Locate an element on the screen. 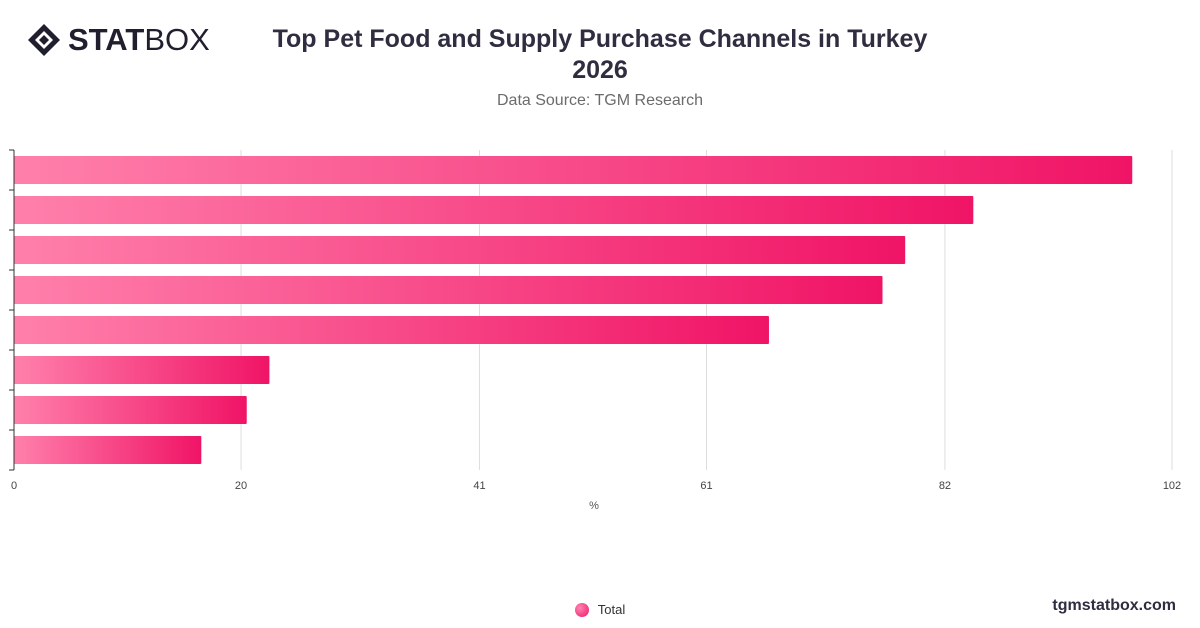 This screenshot has width=1200, height=628. legend-label-total: Total is located at coordinates (611, 609).